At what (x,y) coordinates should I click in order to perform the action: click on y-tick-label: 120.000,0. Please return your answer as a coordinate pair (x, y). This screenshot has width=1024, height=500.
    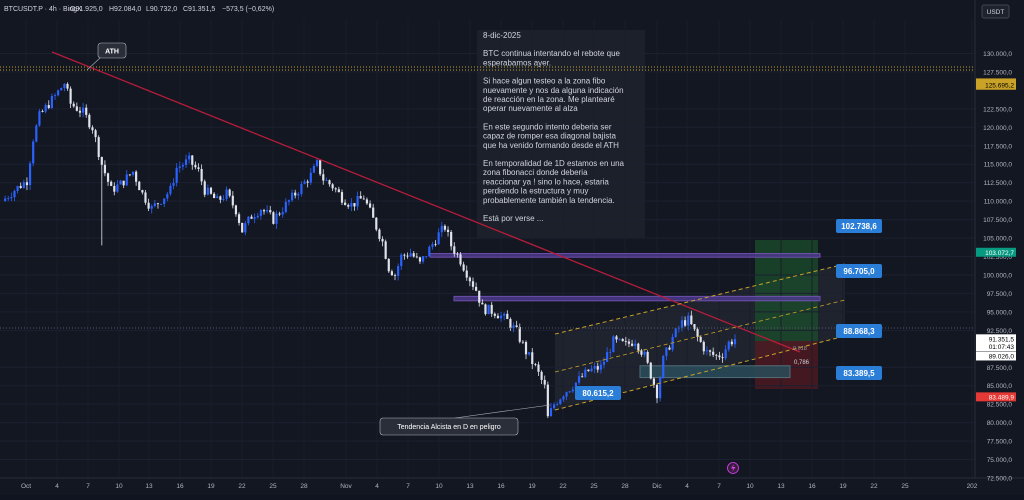
    Looking at the image, I should click on (997, 128).